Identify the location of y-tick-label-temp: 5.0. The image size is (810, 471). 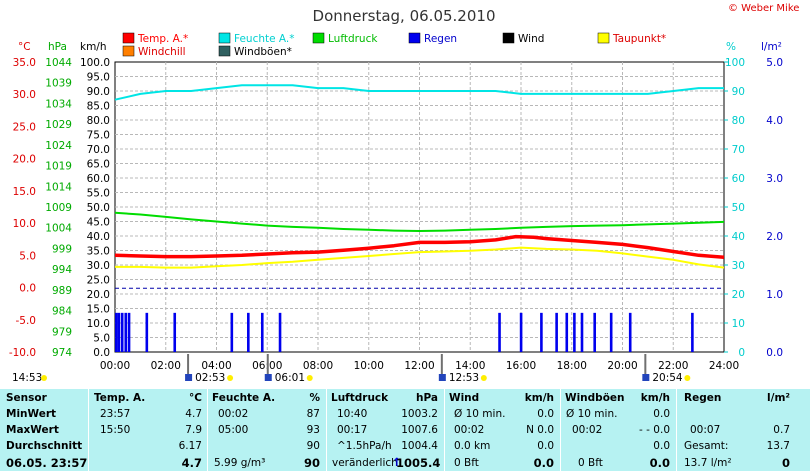
(27, 256).